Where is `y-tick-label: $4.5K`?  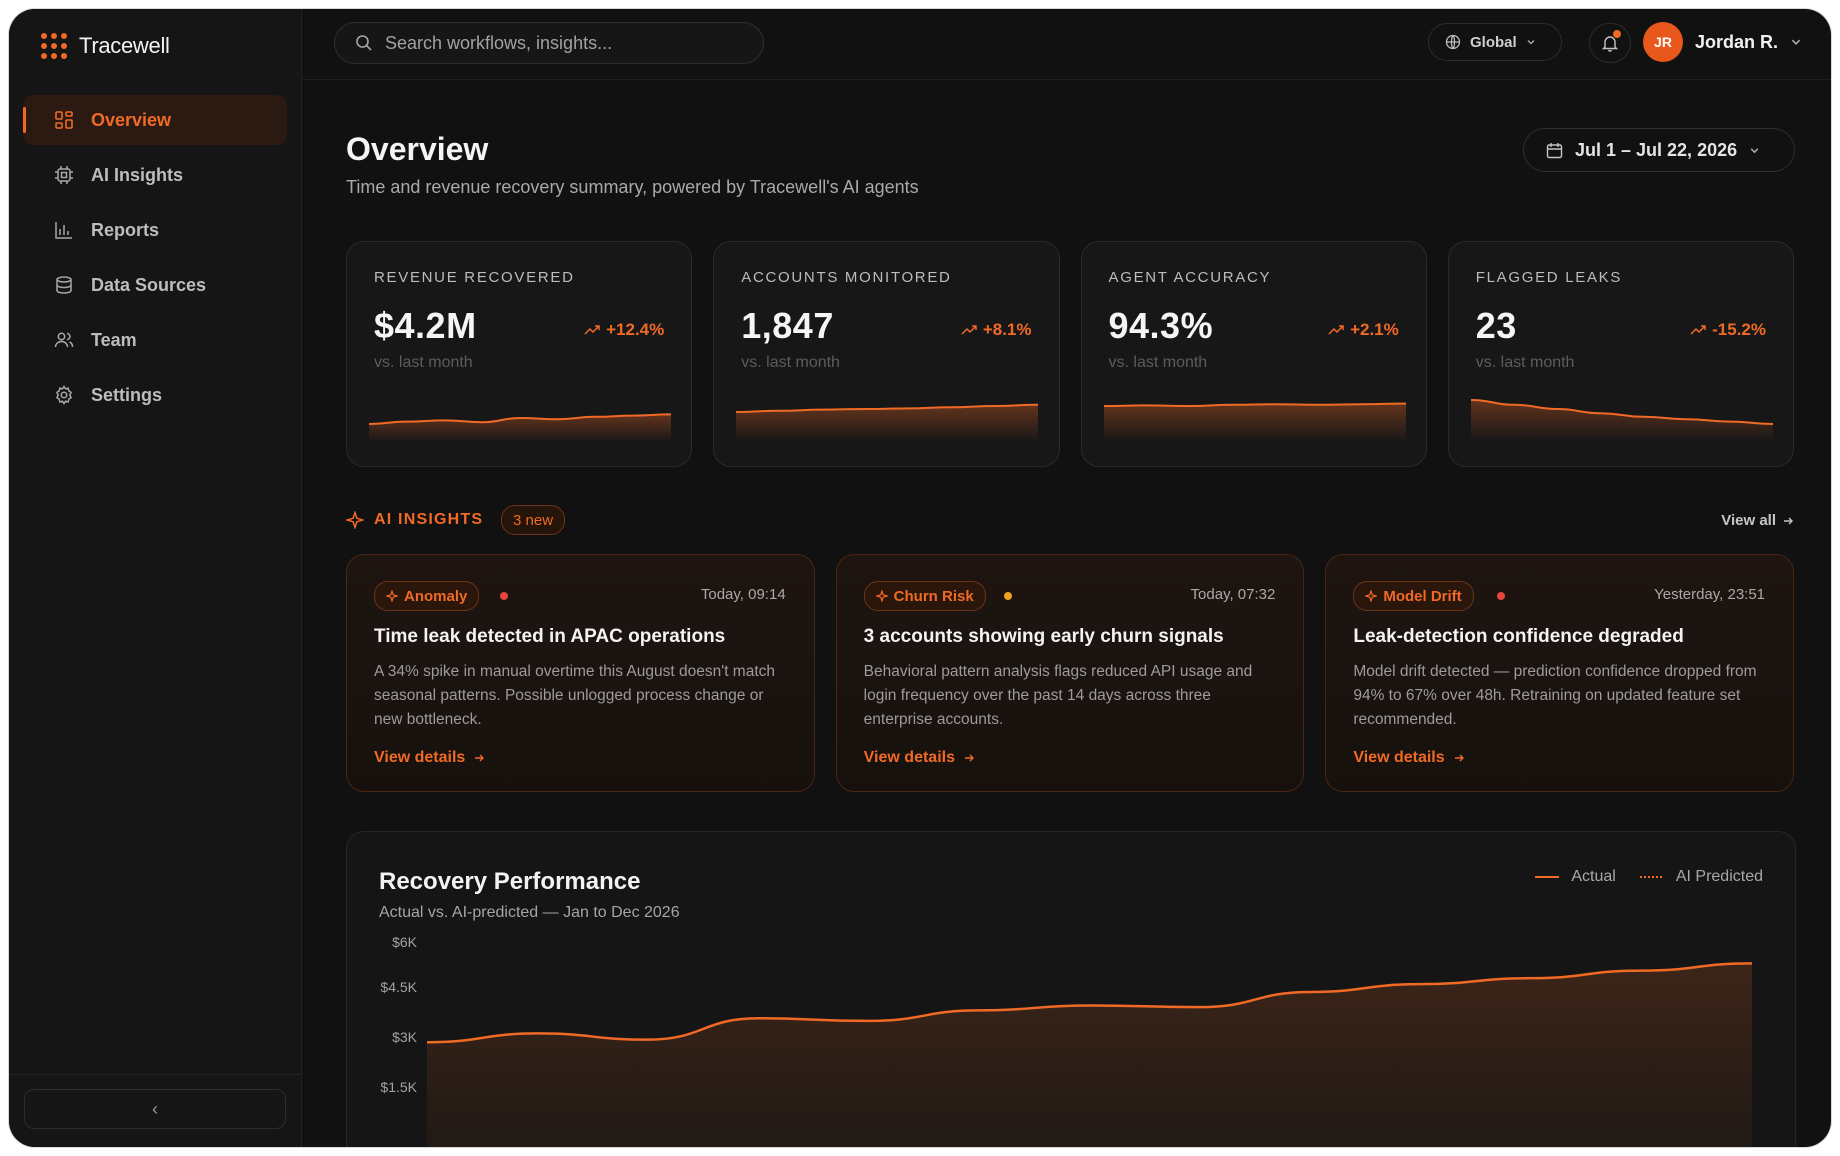 y-tick-label: $4.5K is located at coordinates (398, 987).